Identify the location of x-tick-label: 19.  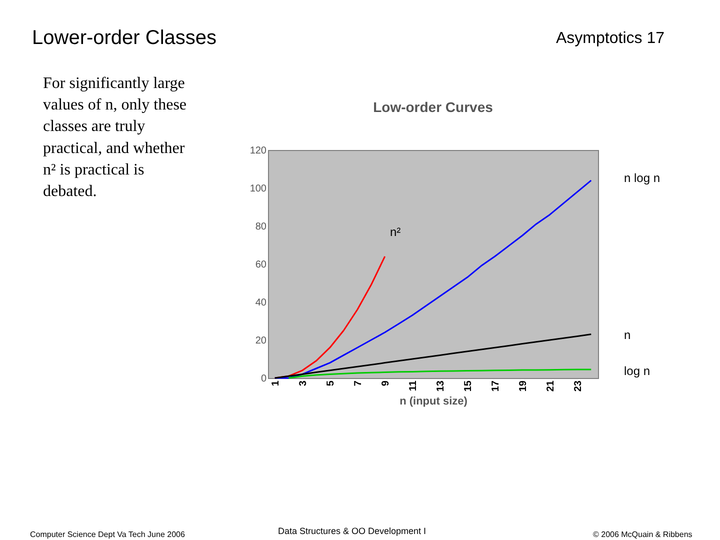
(523, 386).